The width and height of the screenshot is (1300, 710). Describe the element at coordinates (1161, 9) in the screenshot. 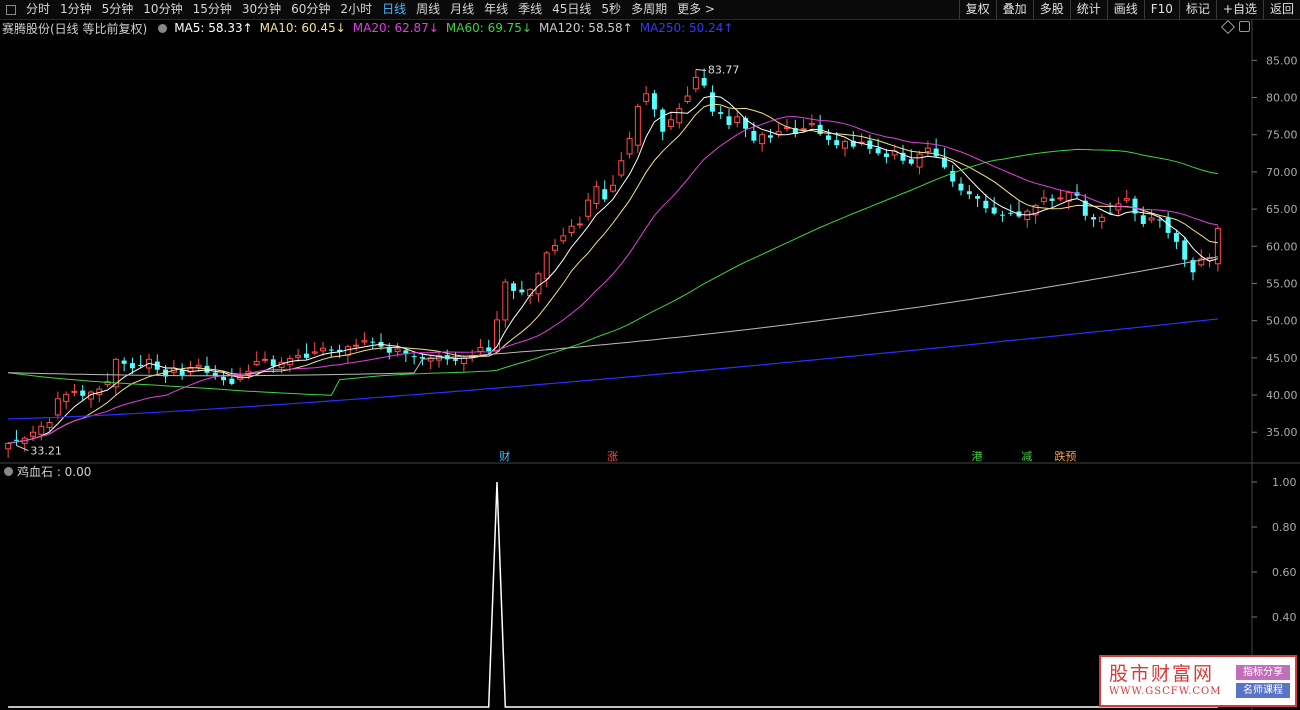

I see `toolbar-button-5: F10` at that location.